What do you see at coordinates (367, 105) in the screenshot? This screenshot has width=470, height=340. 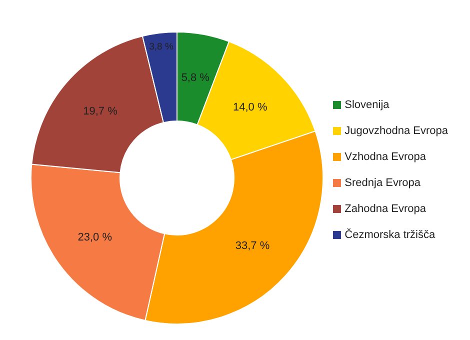 I see `legend-label: Slovenija` at bounding box center [367, 105].